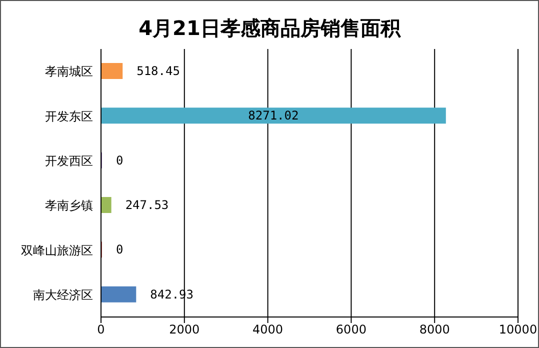  I want to click on data-label: 247.53, so click(147, 205).